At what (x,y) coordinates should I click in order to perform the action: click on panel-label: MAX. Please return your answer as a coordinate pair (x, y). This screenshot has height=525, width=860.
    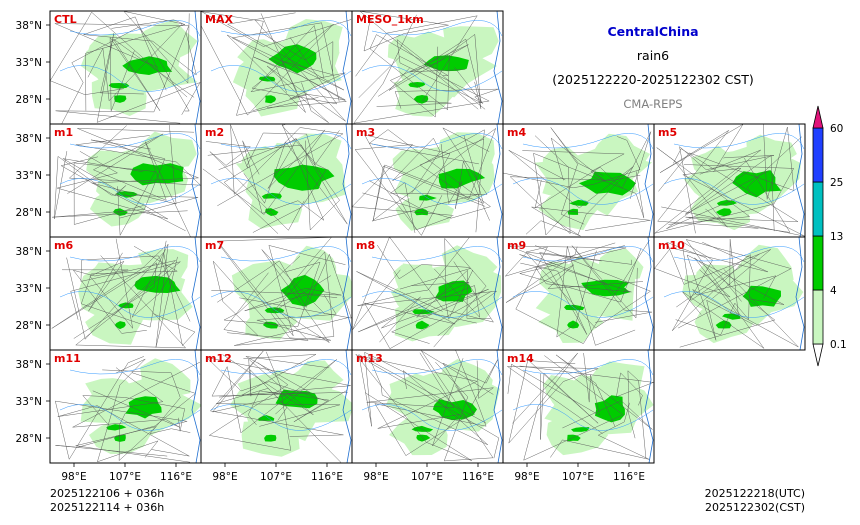
    Looking at the image, I should click on (219, 19).